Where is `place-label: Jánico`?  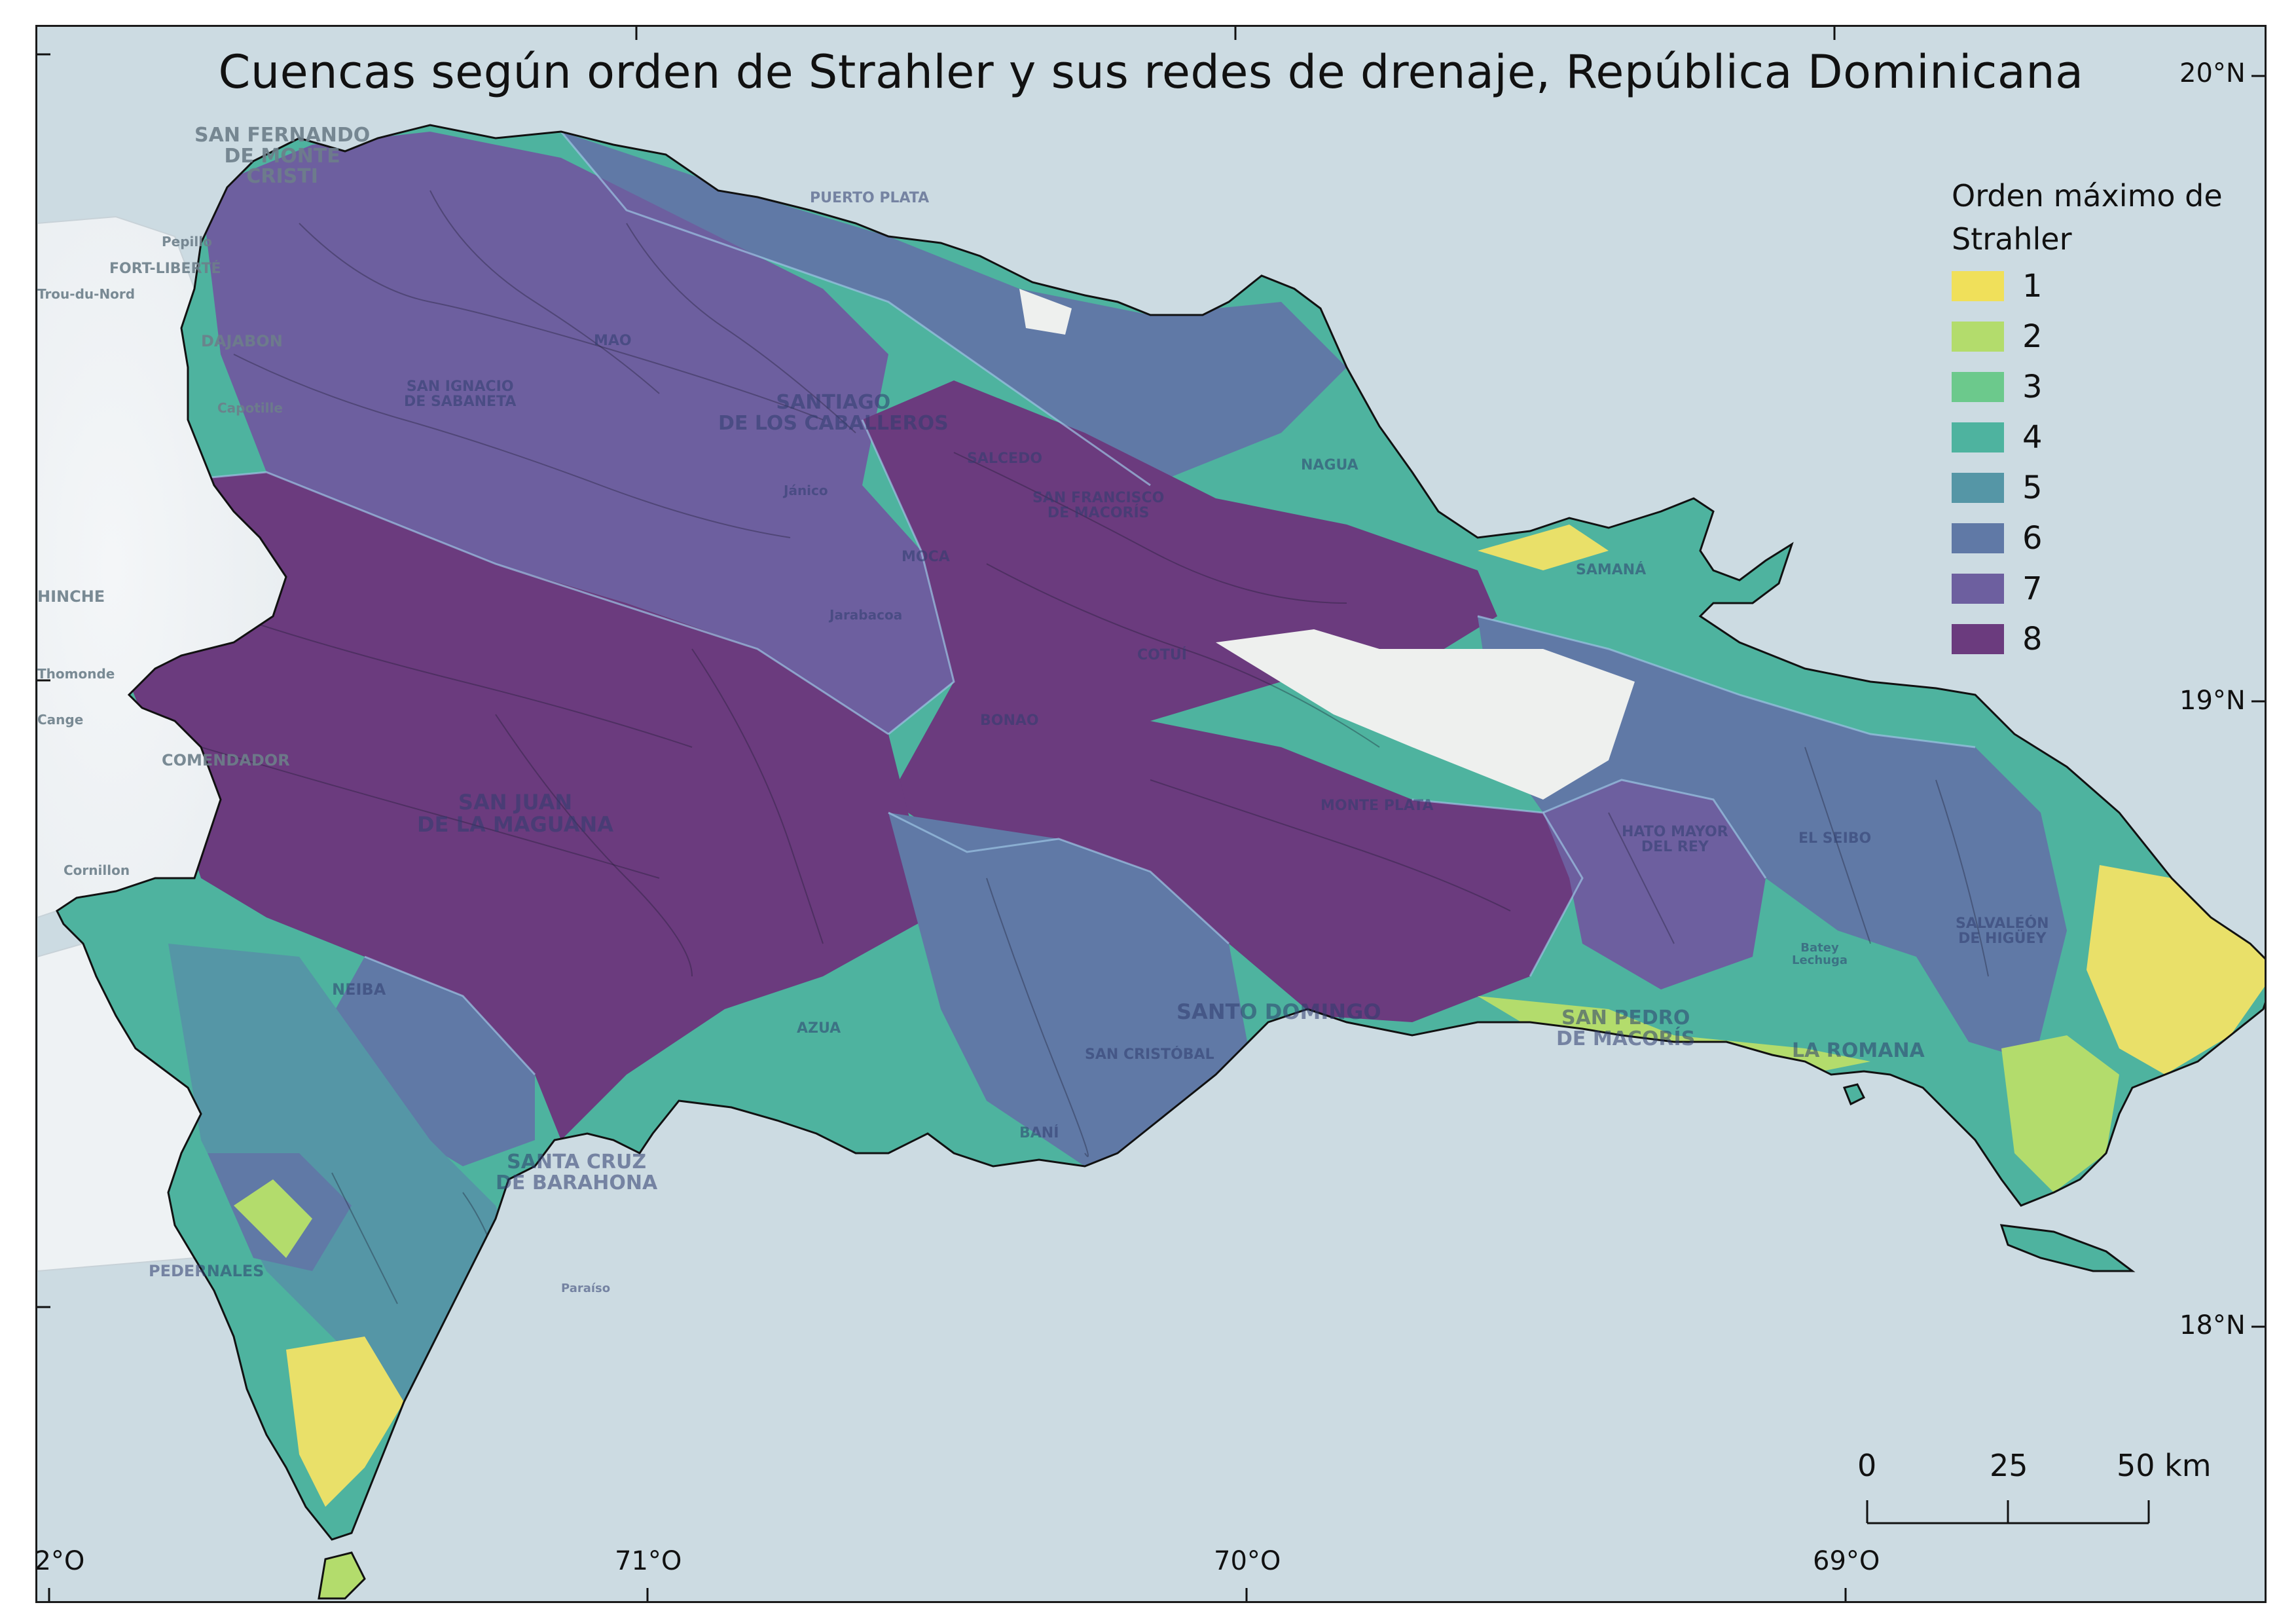 place-label: Jánico is located at coordinates (806, 490).